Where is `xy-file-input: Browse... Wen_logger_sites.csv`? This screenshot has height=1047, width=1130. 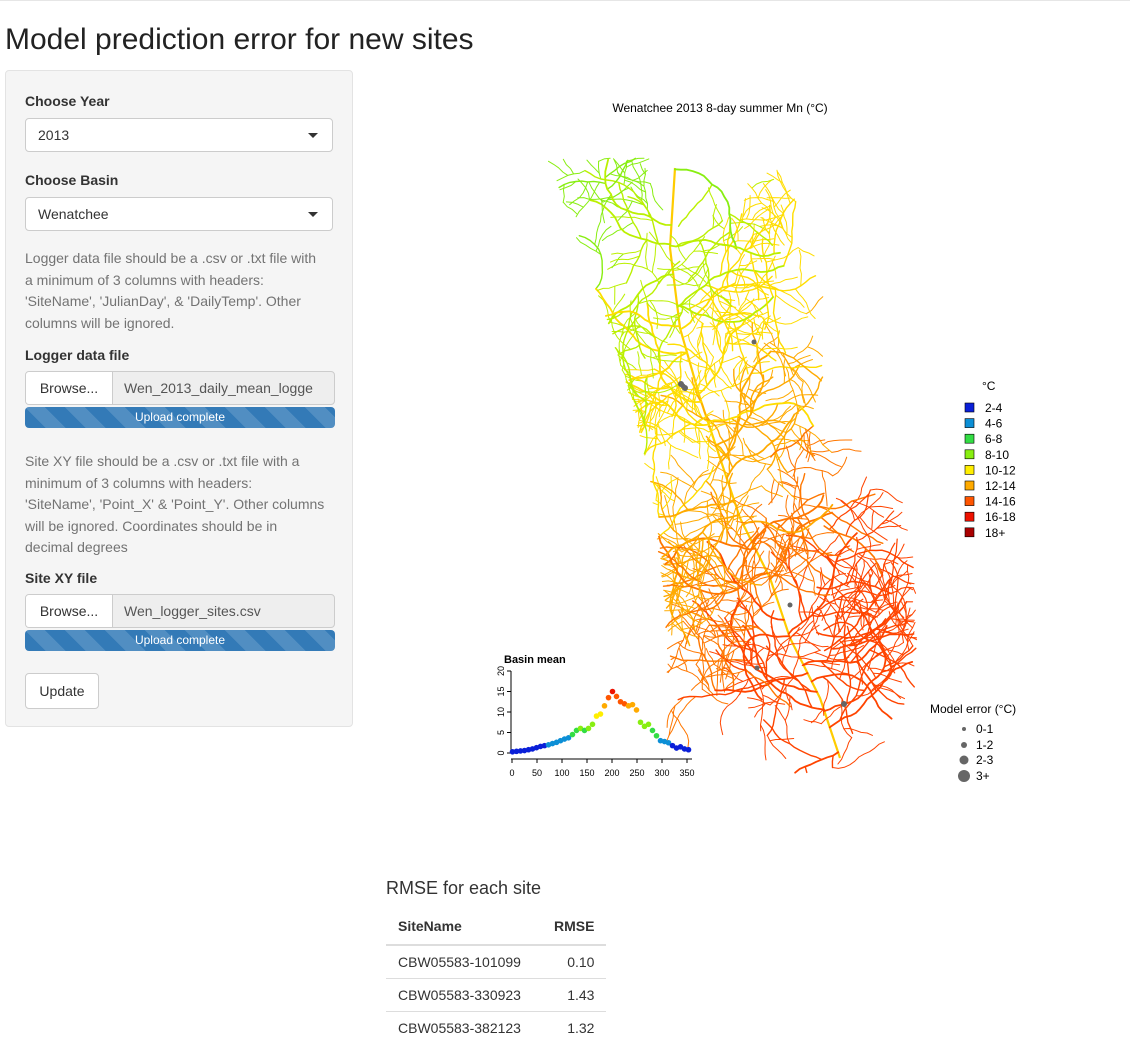
xy-file-input: Browse... Wen_logger_sites.csv is located at coordinates (180, 611).